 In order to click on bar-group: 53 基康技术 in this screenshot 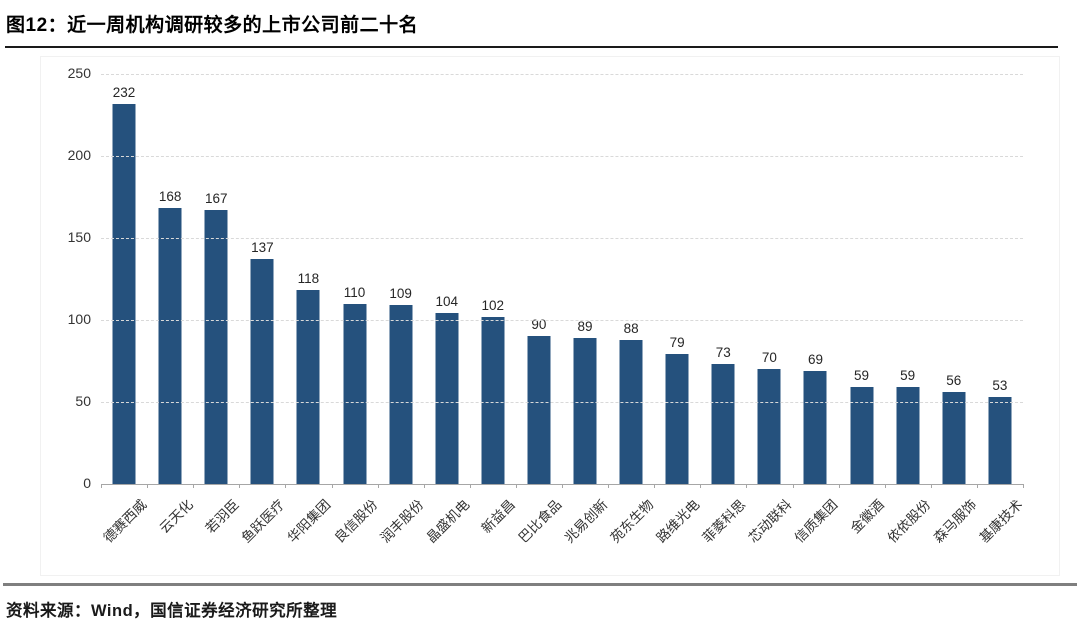, I will do `click(1000, 310)`.